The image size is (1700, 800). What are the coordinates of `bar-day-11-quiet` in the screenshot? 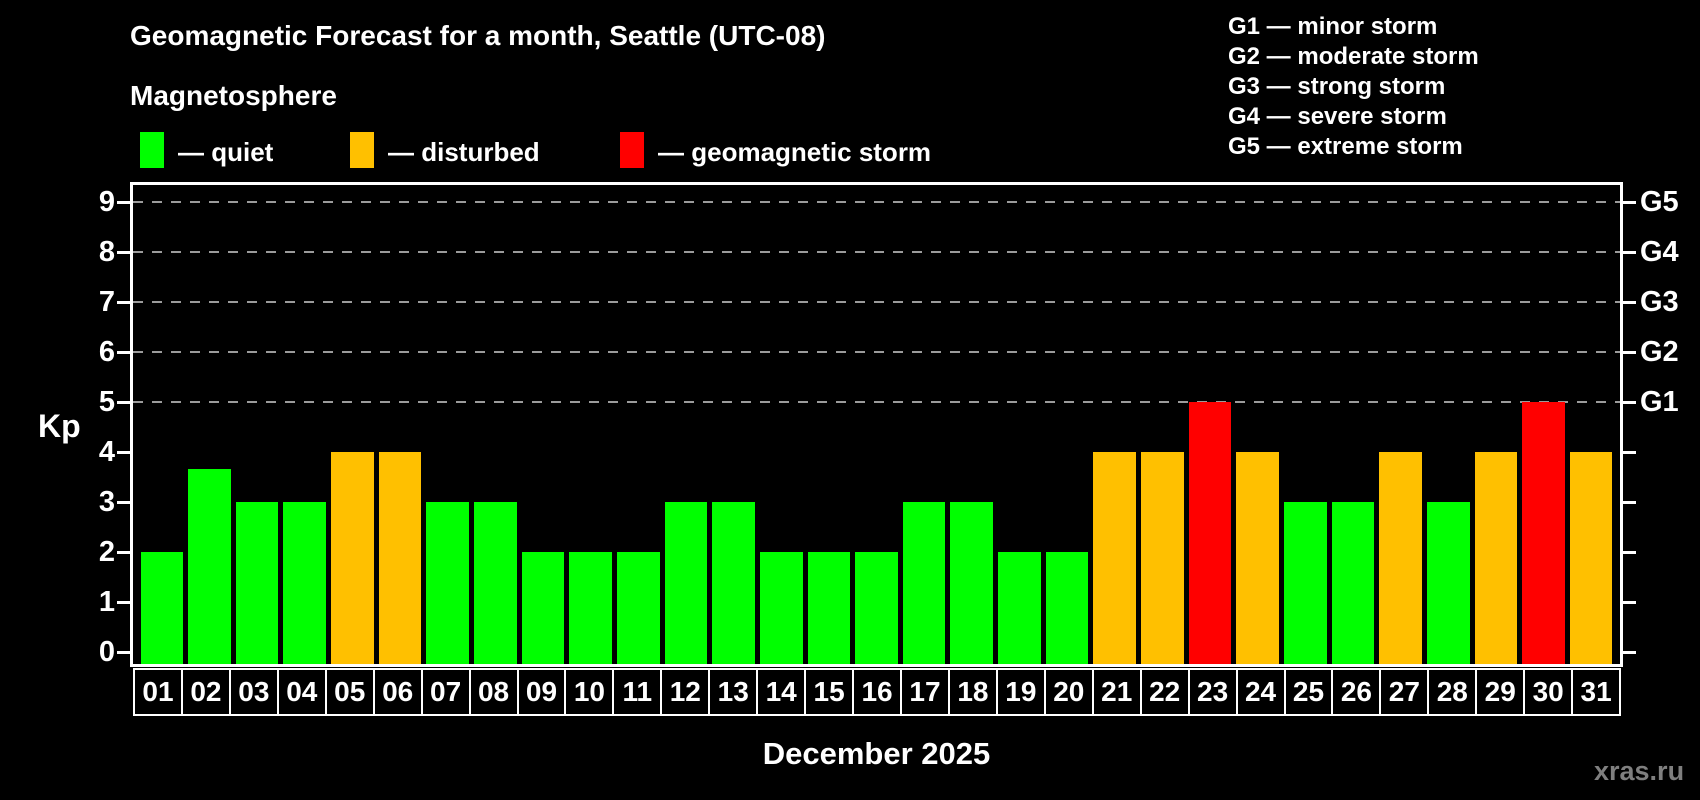 It's located at (638, 608).